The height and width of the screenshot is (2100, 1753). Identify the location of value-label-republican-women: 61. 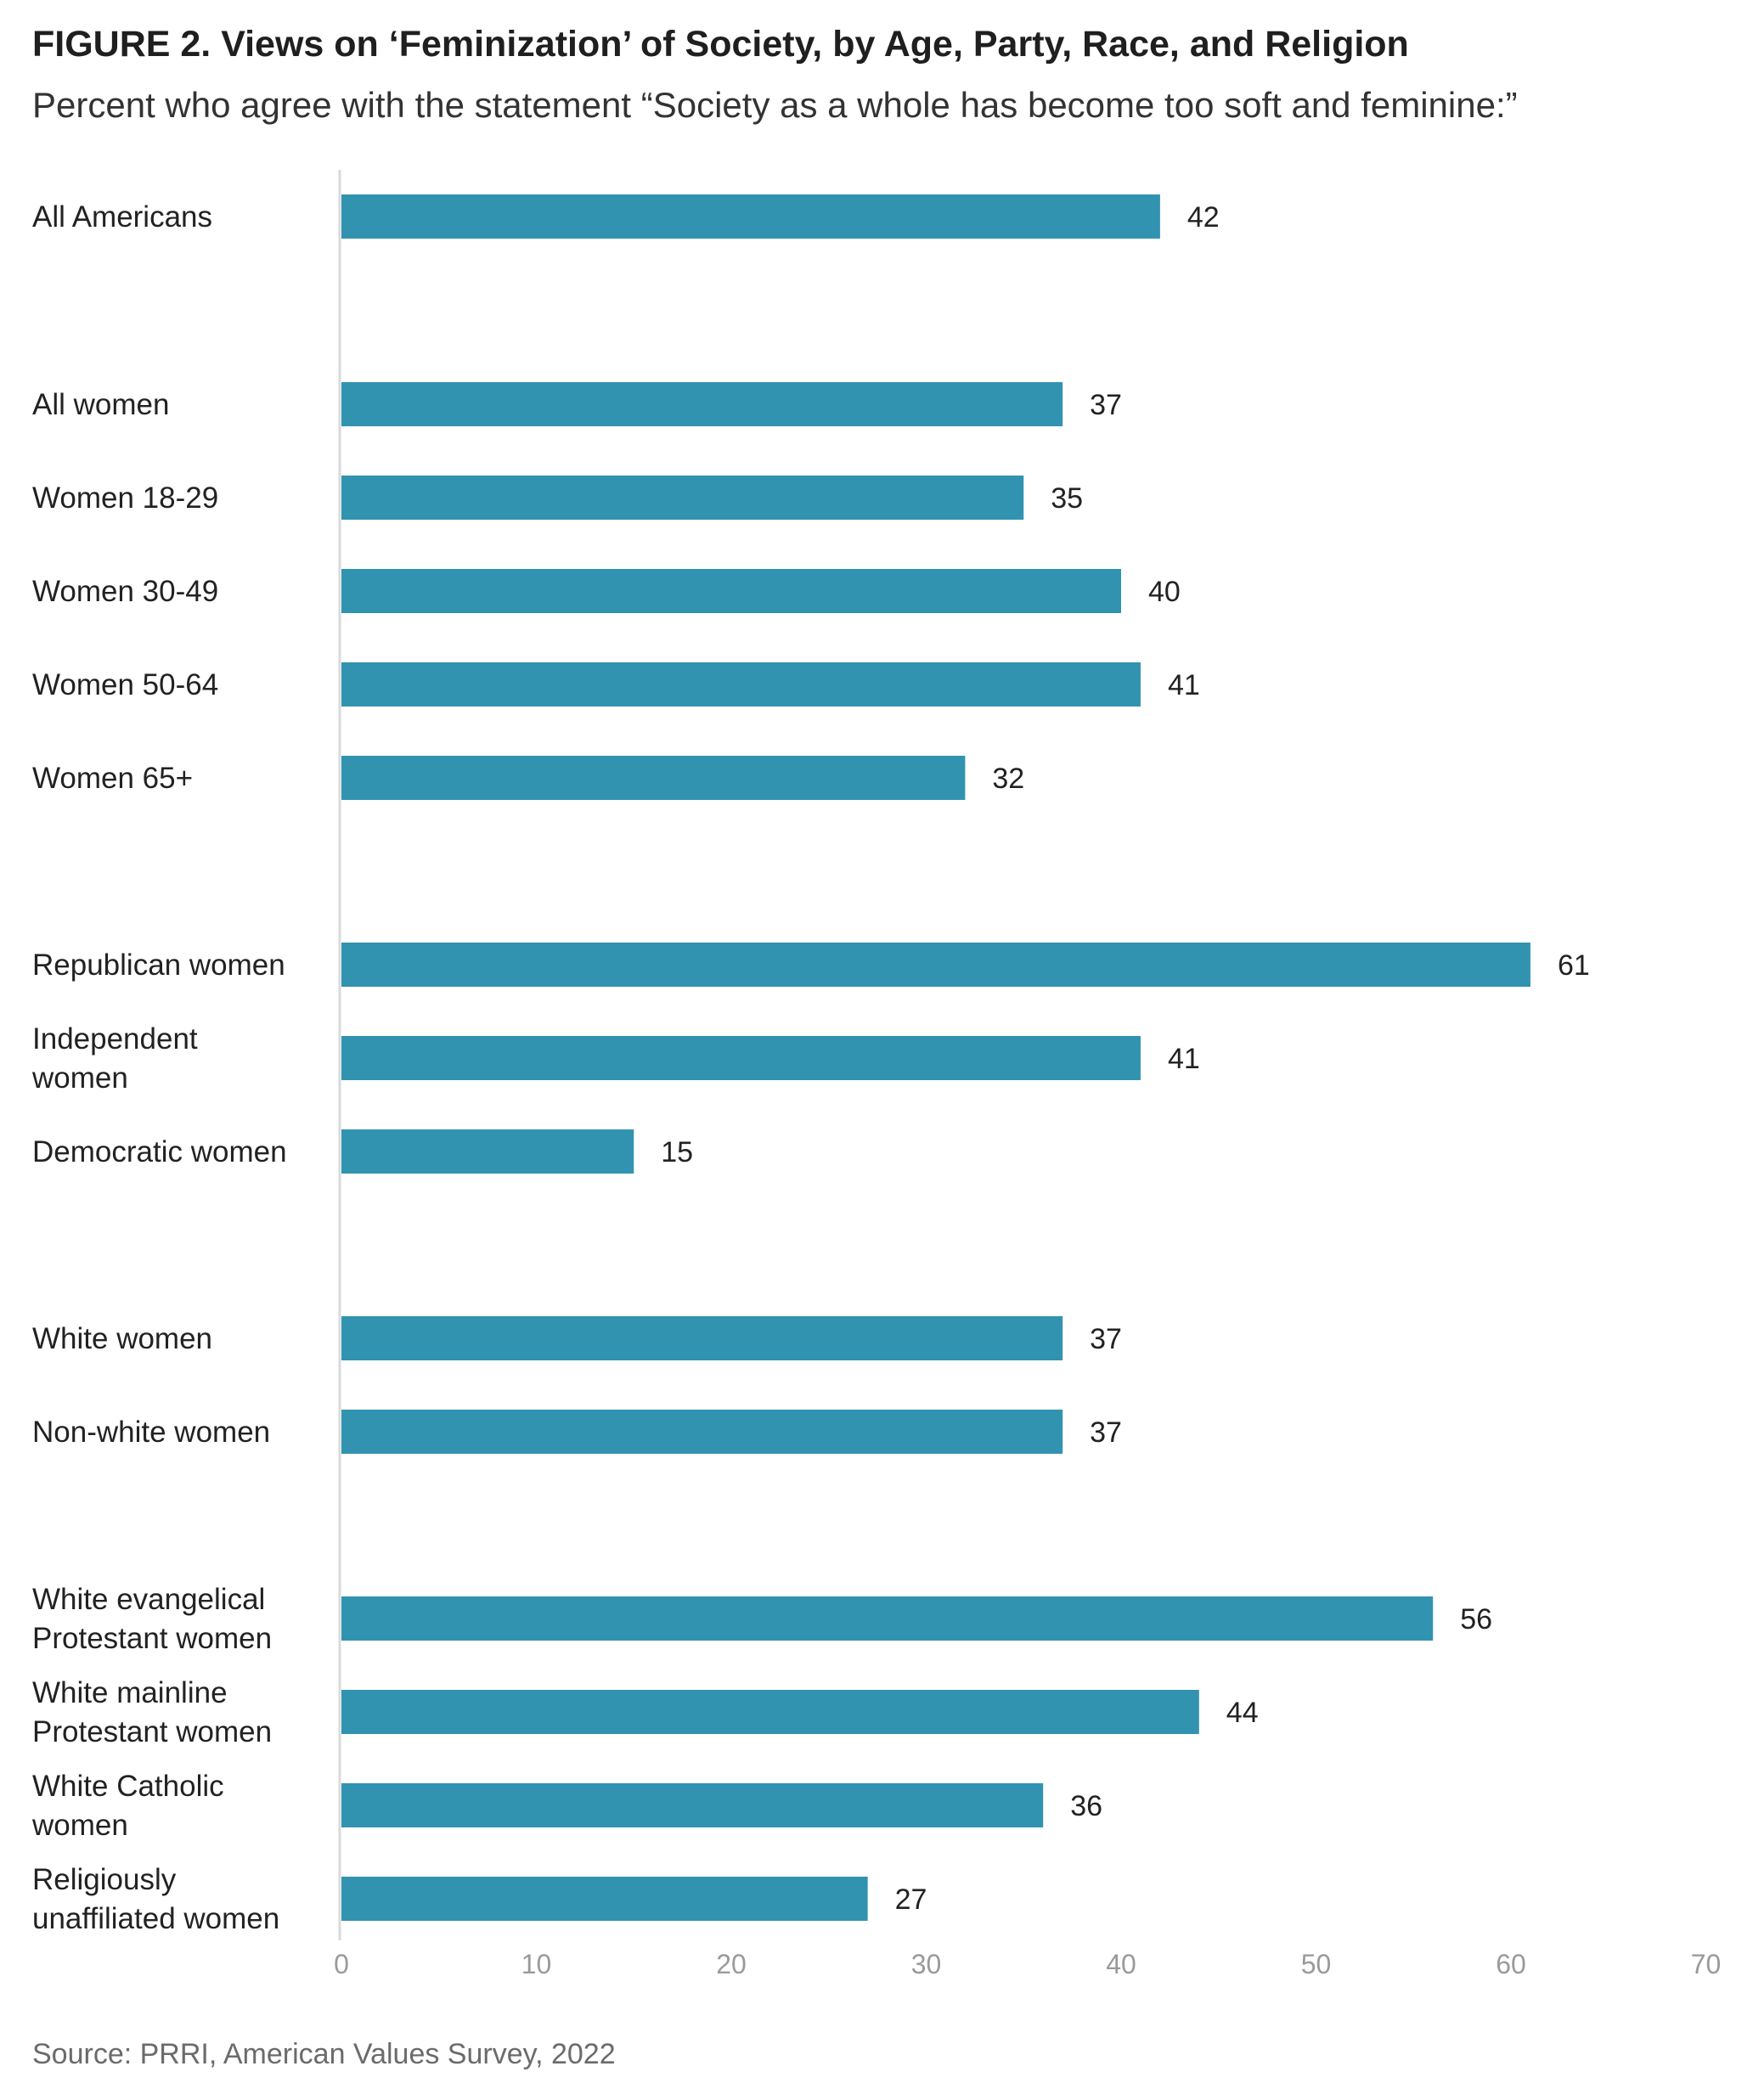
(1574, 965).